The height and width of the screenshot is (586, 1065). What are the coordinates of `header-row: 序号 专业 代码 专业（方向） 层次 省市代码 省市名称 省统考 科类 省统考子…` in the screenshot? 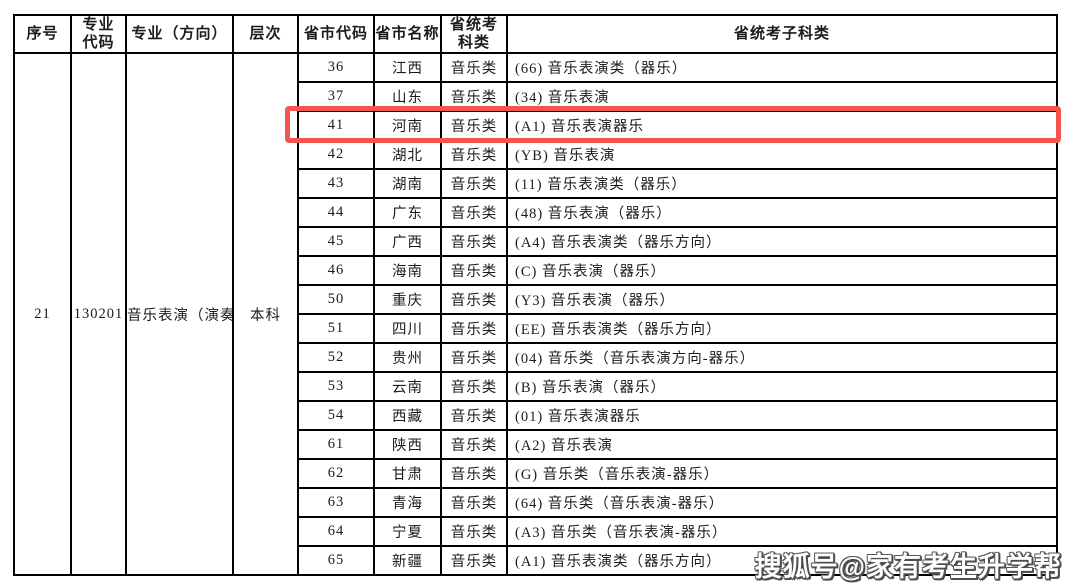 It's located at (535, 34).